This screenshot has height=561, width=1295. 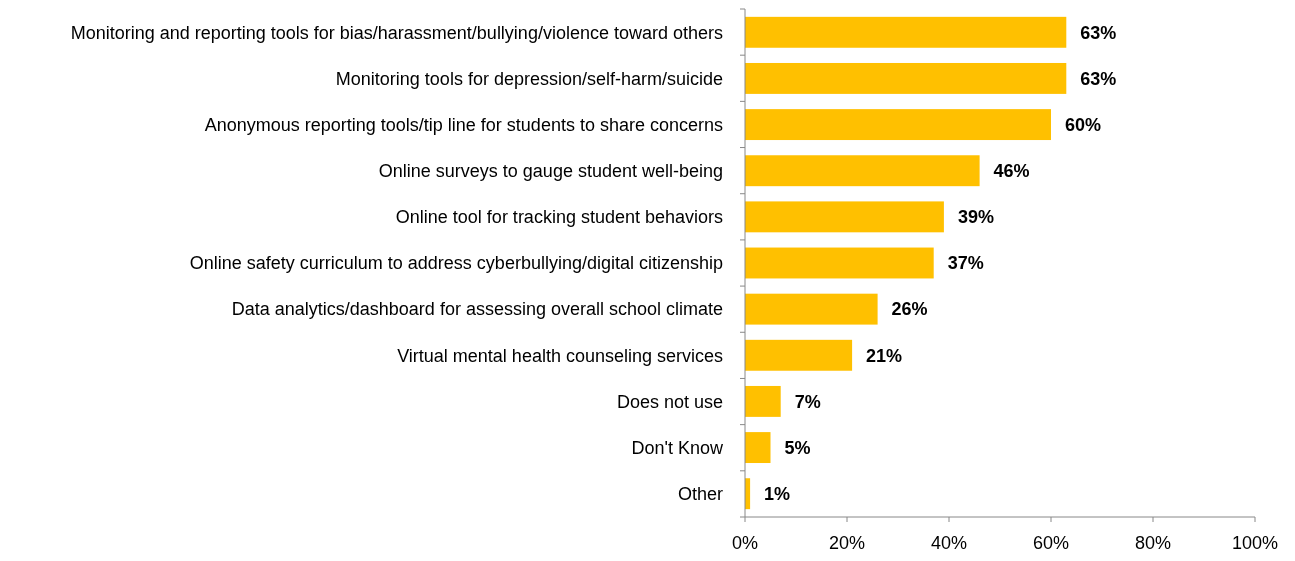 What do you see at coordinates (777, 494) in the screenshot?
I see `data-label: 1%` at bounding box center [777, 494].